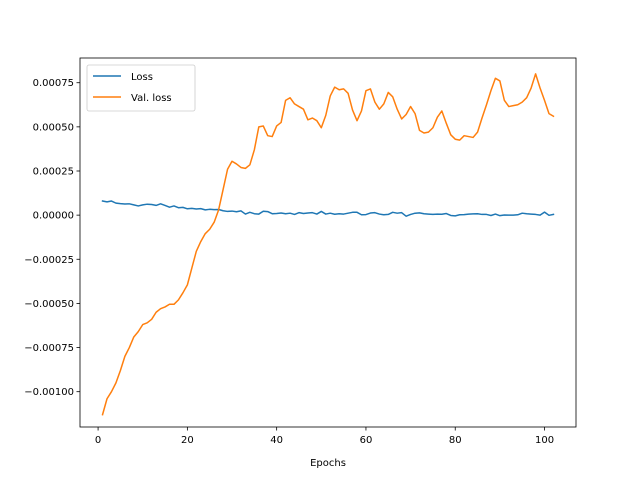 This screenshot has width=640, height=480. What do you see at coordinates (49, 304) in the screenshot?
I see `y-tick-label: −0.00050` at bounding box center [49, 304].